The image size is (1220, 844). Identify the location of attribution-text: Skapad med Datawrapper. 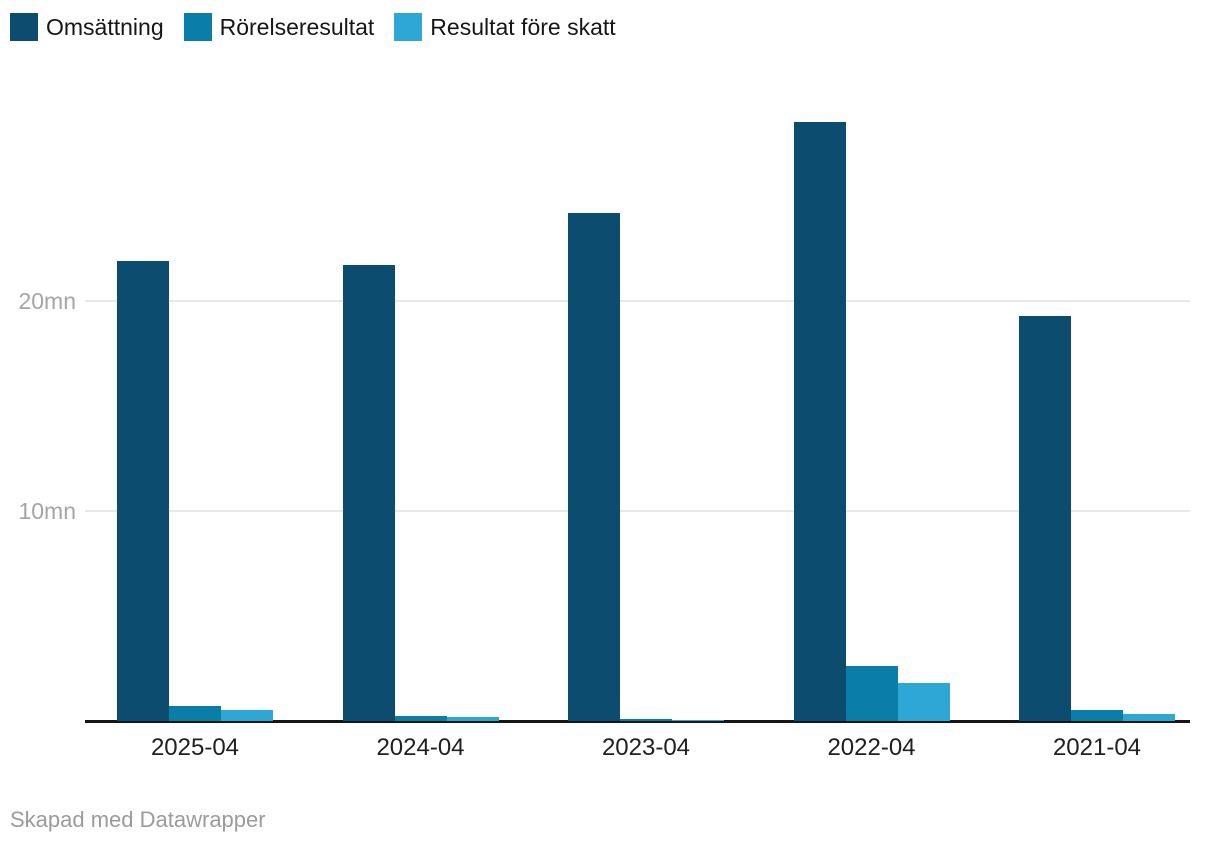
(138, 819).